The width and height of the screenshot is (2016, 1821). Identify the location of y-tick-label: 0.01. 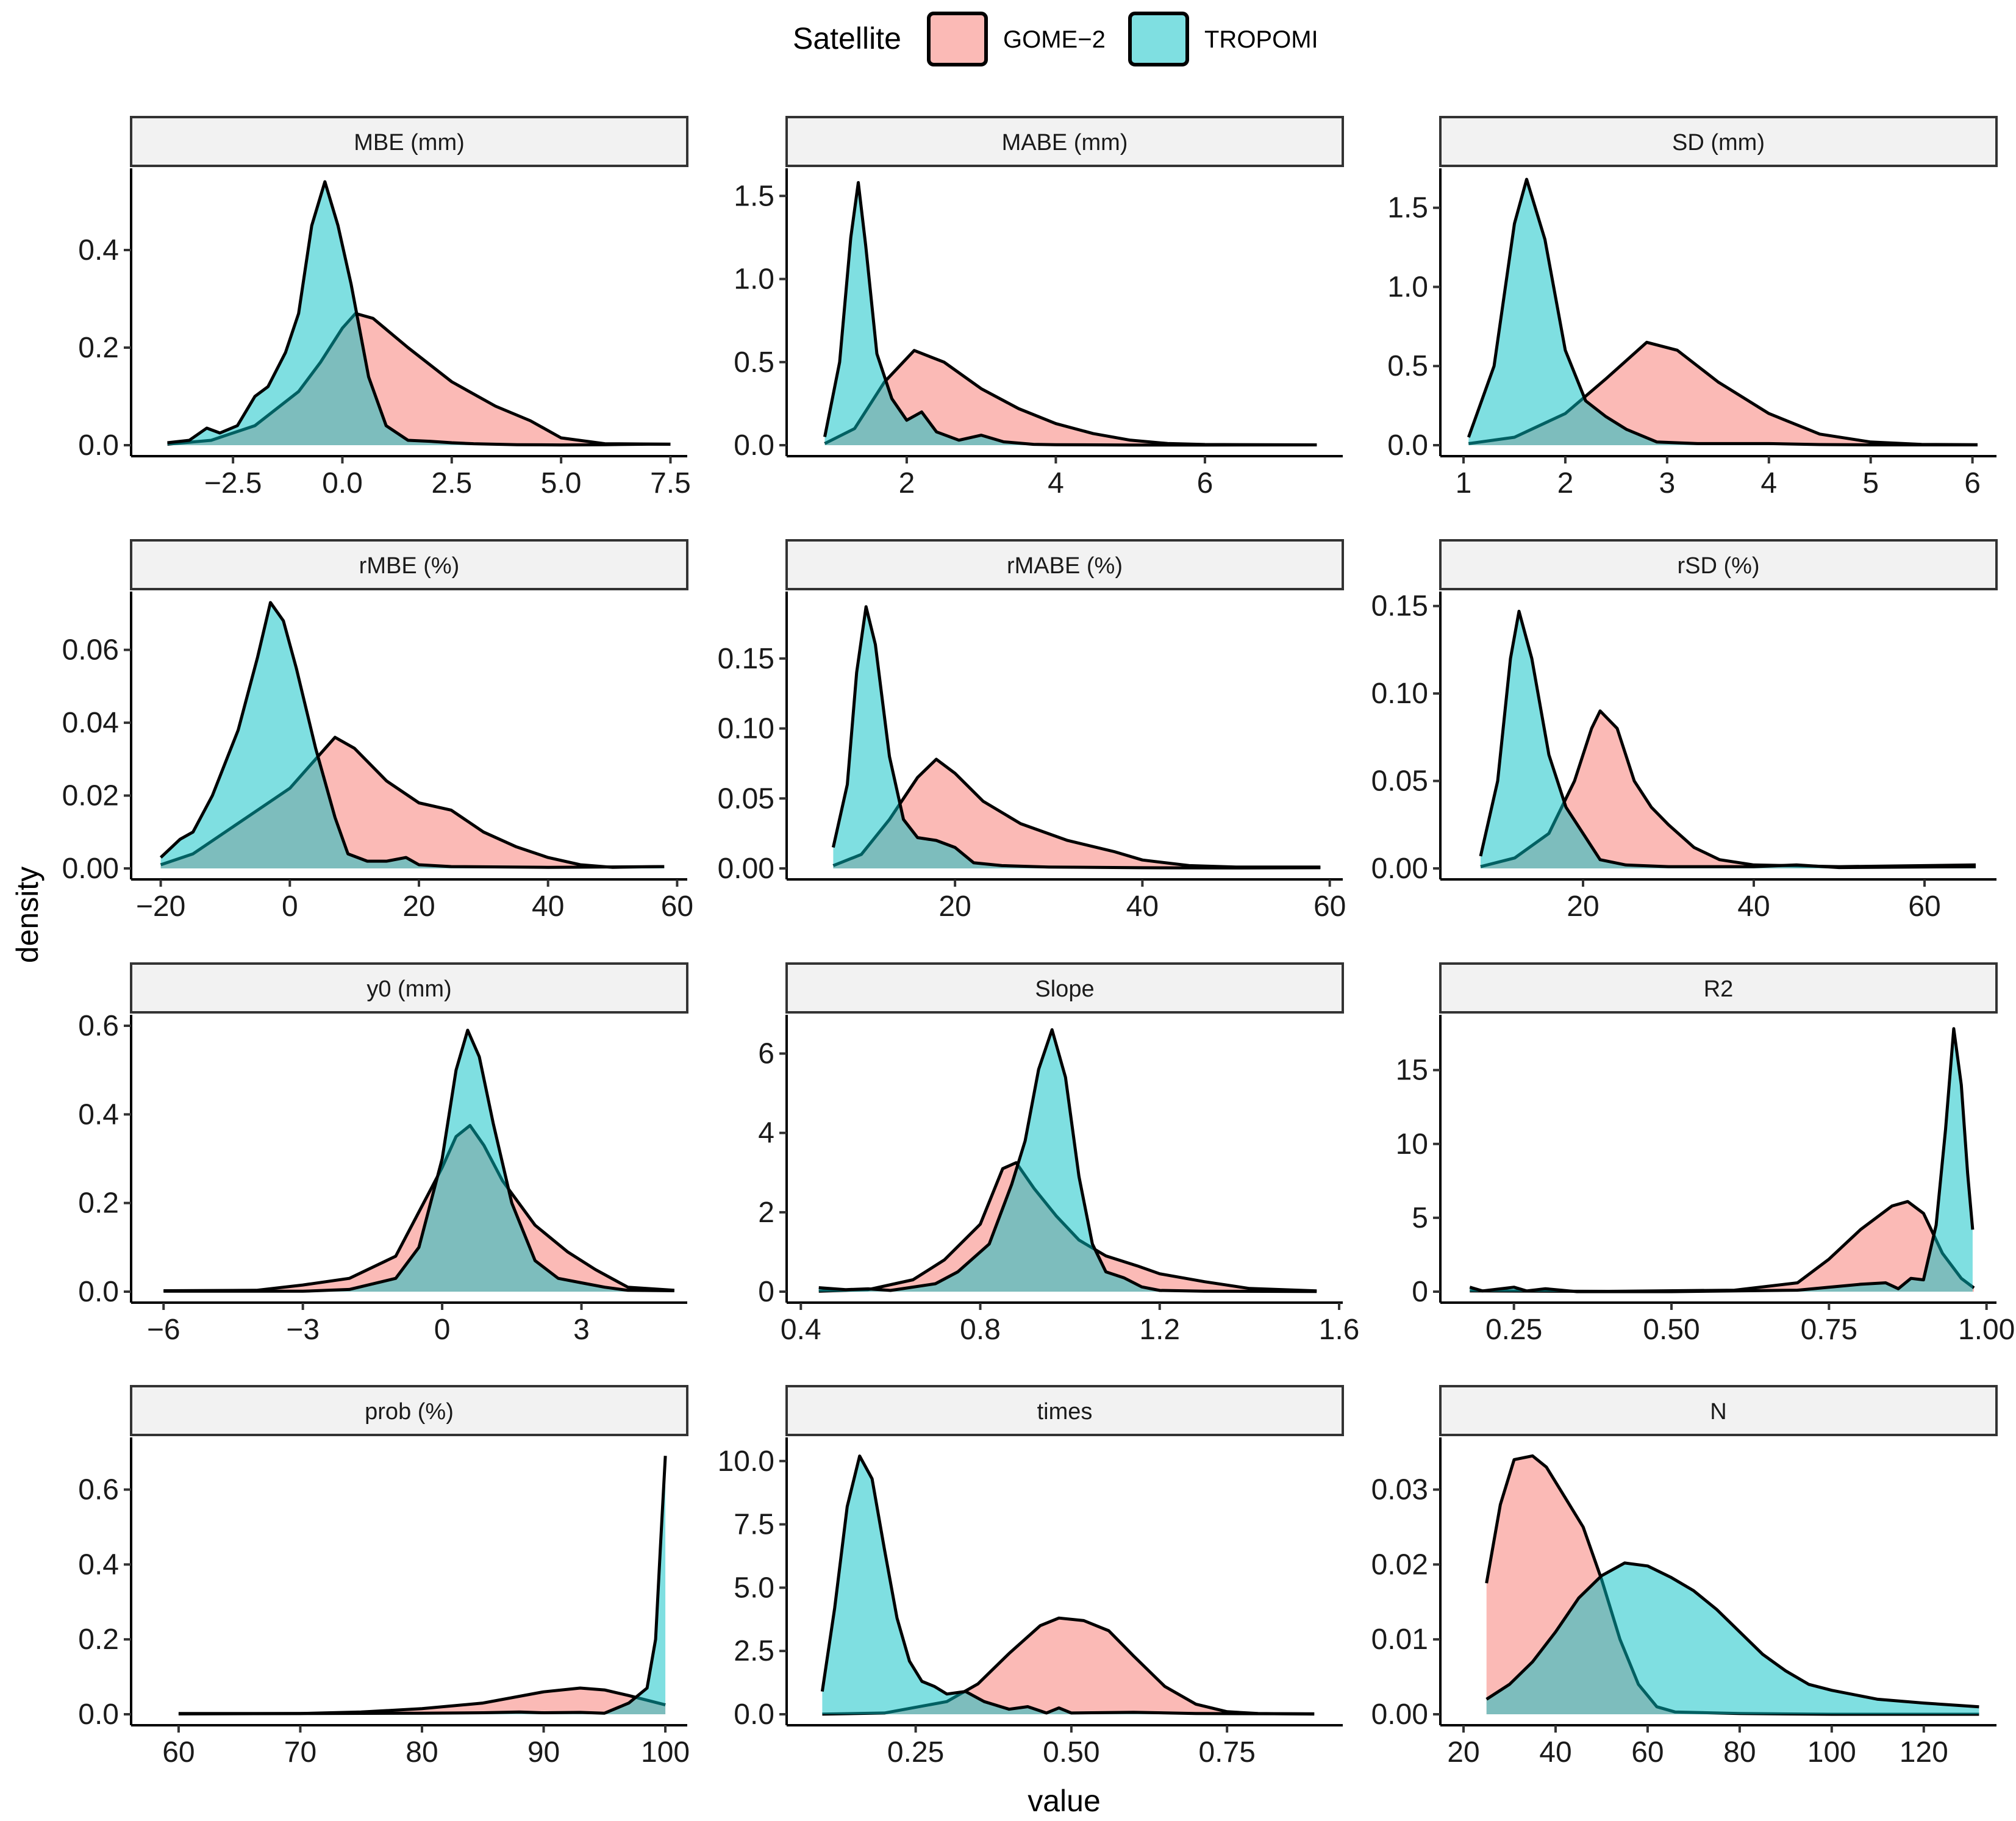
(1399, 1640).